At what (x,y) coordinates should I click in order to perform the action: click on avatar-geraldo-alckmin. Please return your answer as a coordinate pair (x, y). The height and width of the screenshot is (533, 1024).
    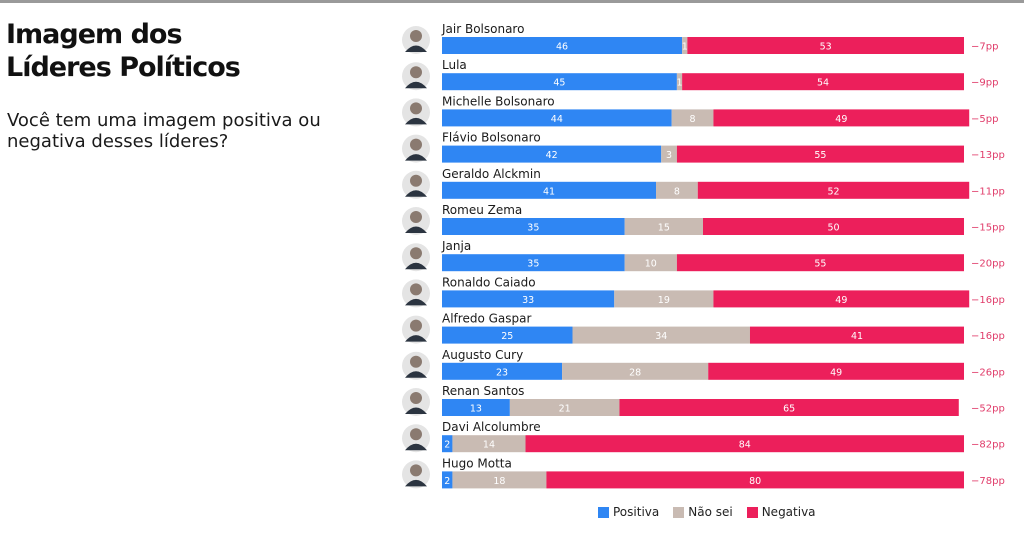
    Looking at the image, I should click on (416, 184).